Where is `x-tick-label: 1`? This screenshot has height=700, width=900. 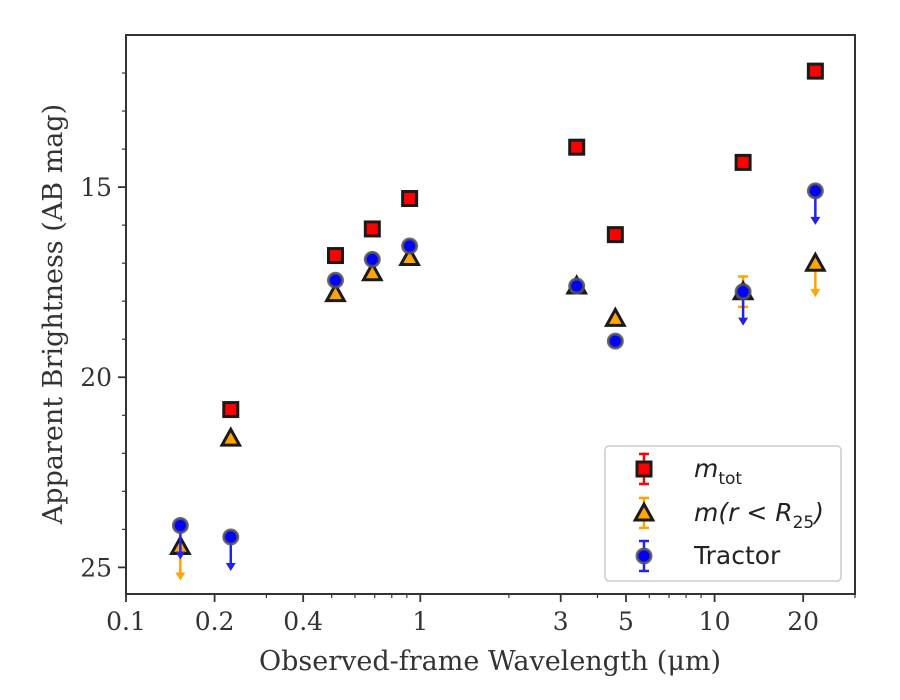
x-tick-label: 1 is located at coordinates (420, 621).